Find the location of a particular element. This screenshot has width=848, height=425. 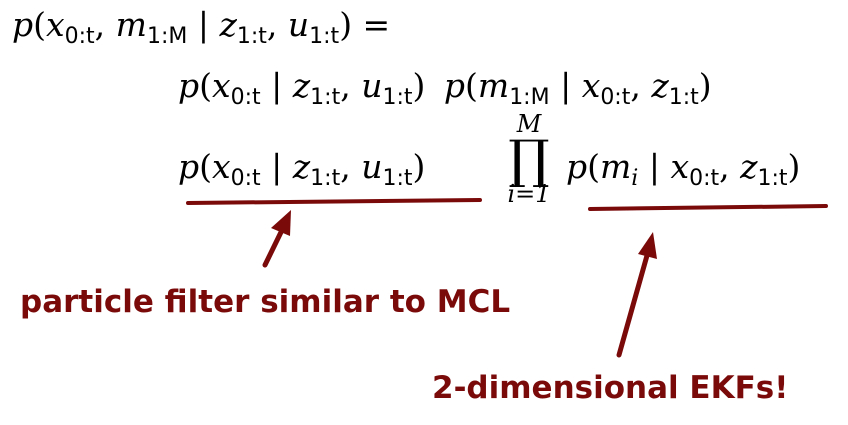

equation-line-3-term-b: p(mi | x0:t, z1:t) is located at coordinates (683, 168).